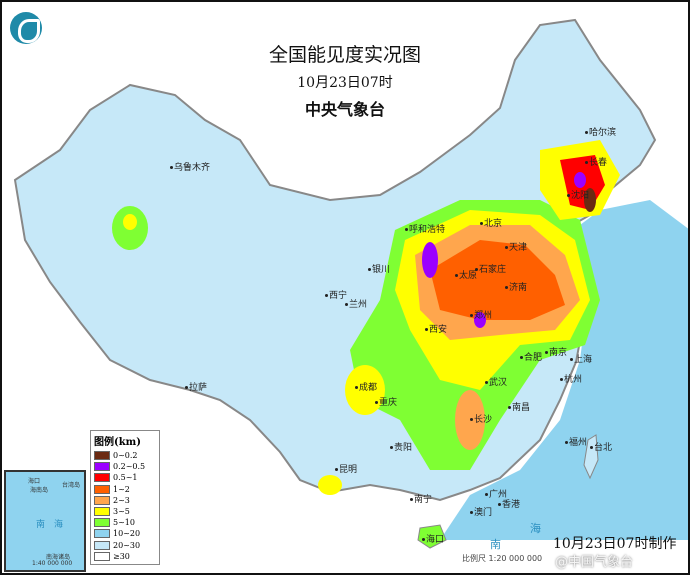  What do you see at coordinates (366, 386) in the screenshot?
I see `city-label: 成都` at bounding box center [366, 386].